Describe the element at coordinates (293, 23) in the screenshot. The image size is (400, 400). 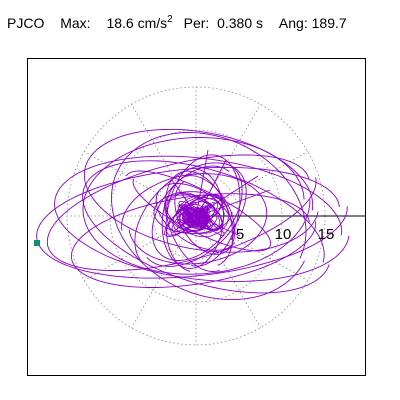
I see `ang-label: Ang:` at that location.